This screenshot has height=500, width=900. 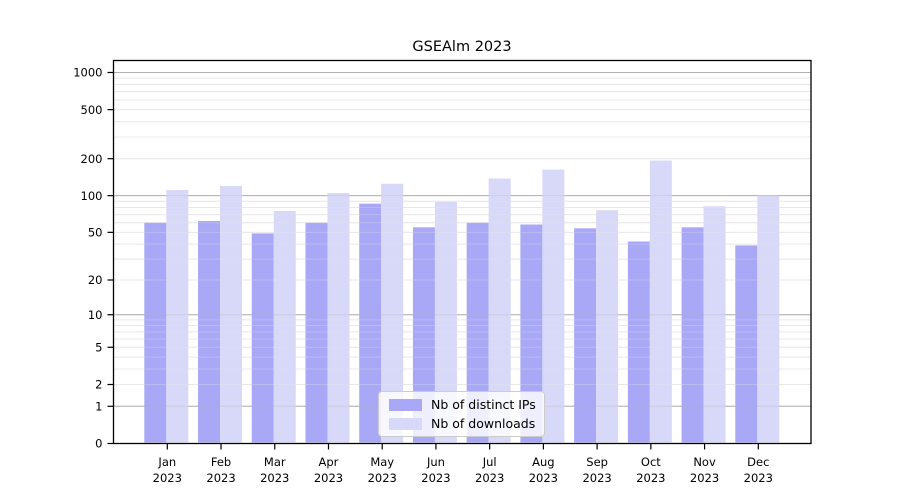 I want to click on bar-downloads-sep, so click(x=607, y=326).